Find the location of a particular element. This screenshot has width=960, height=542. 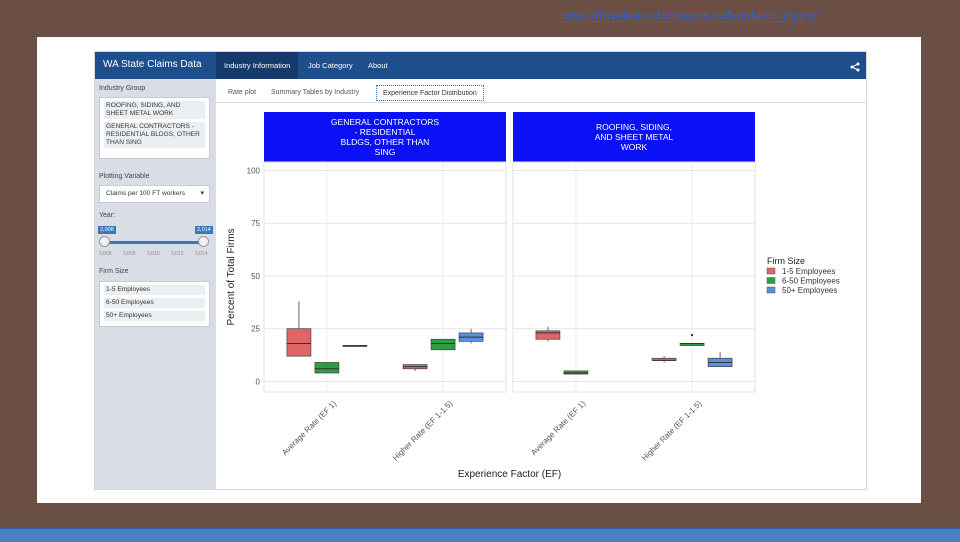

plotting-variable-select: Claims per 100 FT workers ▾ is located at coordinates (154, 194).